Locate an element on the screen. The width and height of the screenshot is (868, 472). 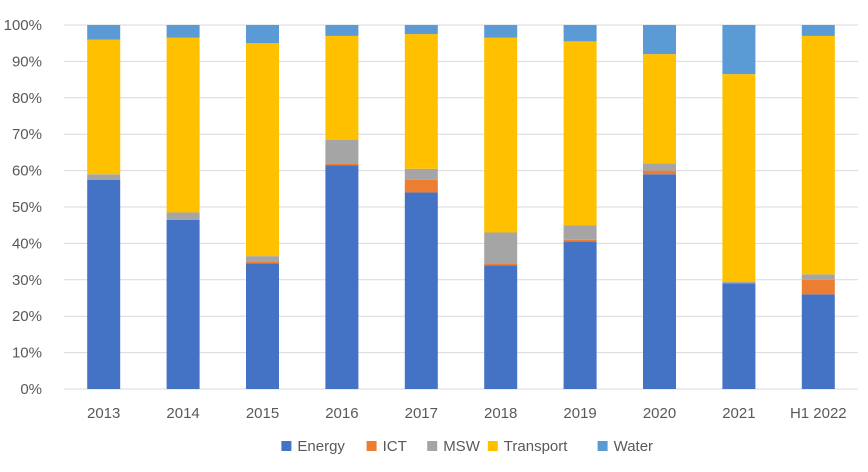
y-tick-label: 80% is located at coordinates (27, 98).